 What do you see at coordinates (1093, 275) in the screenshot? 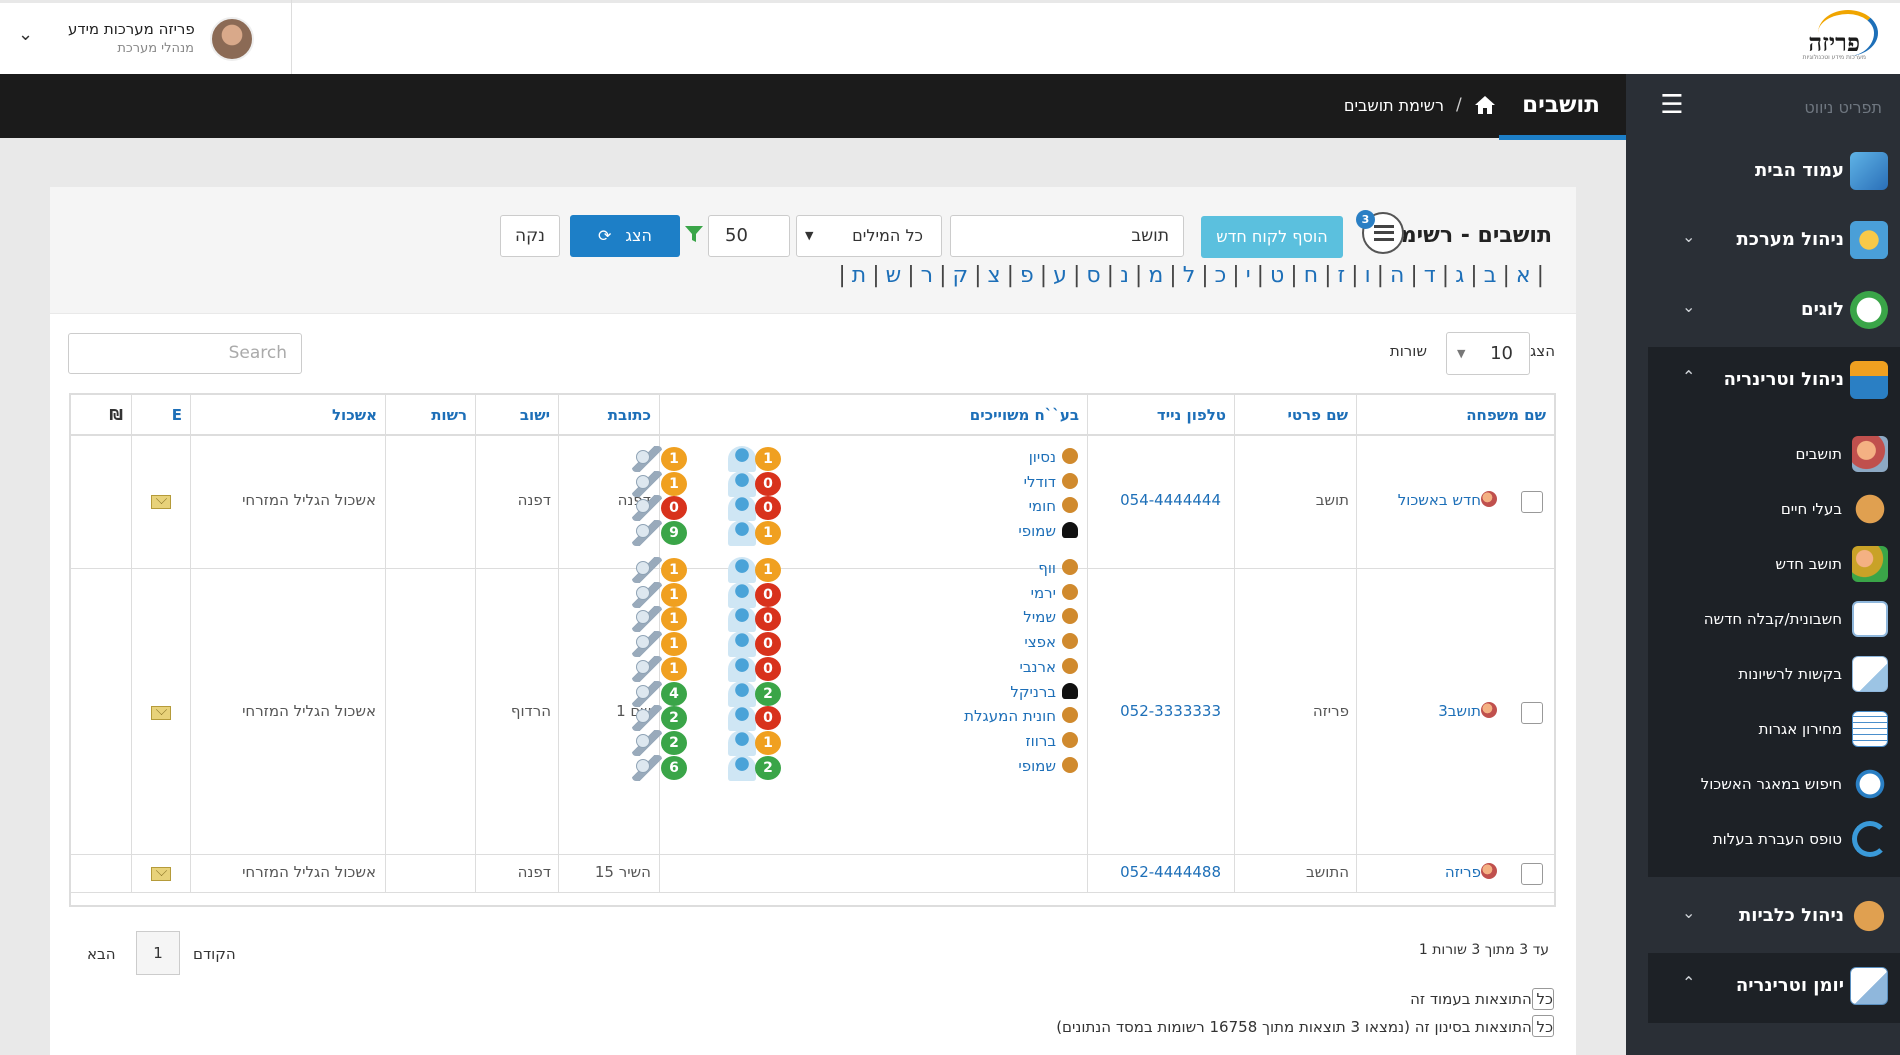
I see `alphabet-letter: ס` at bounding box center [1093, 275].